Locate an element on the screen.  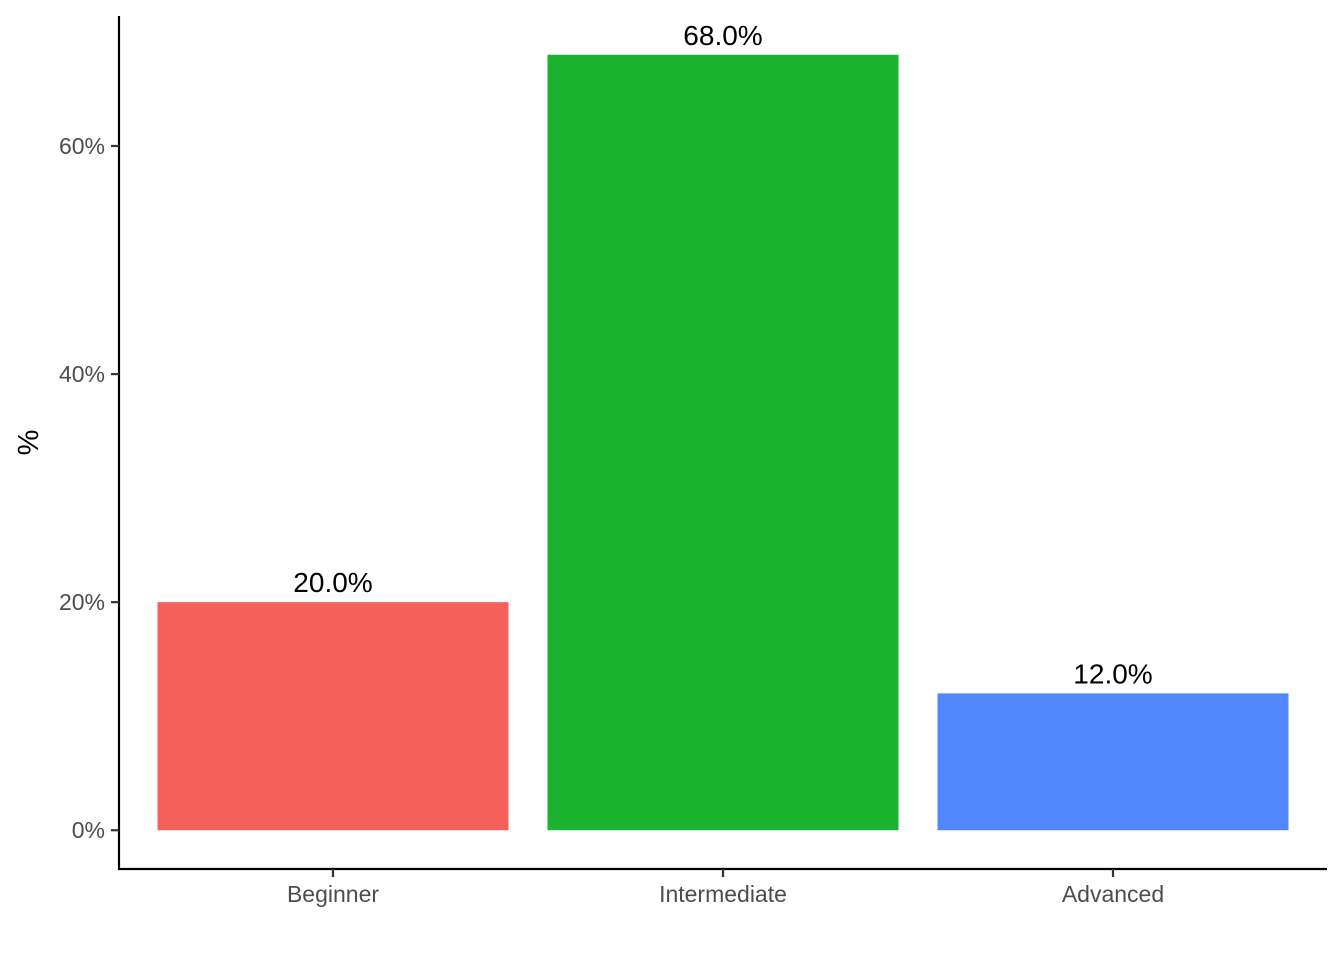
y-axis-title: % is located at coordinates (29, 443).